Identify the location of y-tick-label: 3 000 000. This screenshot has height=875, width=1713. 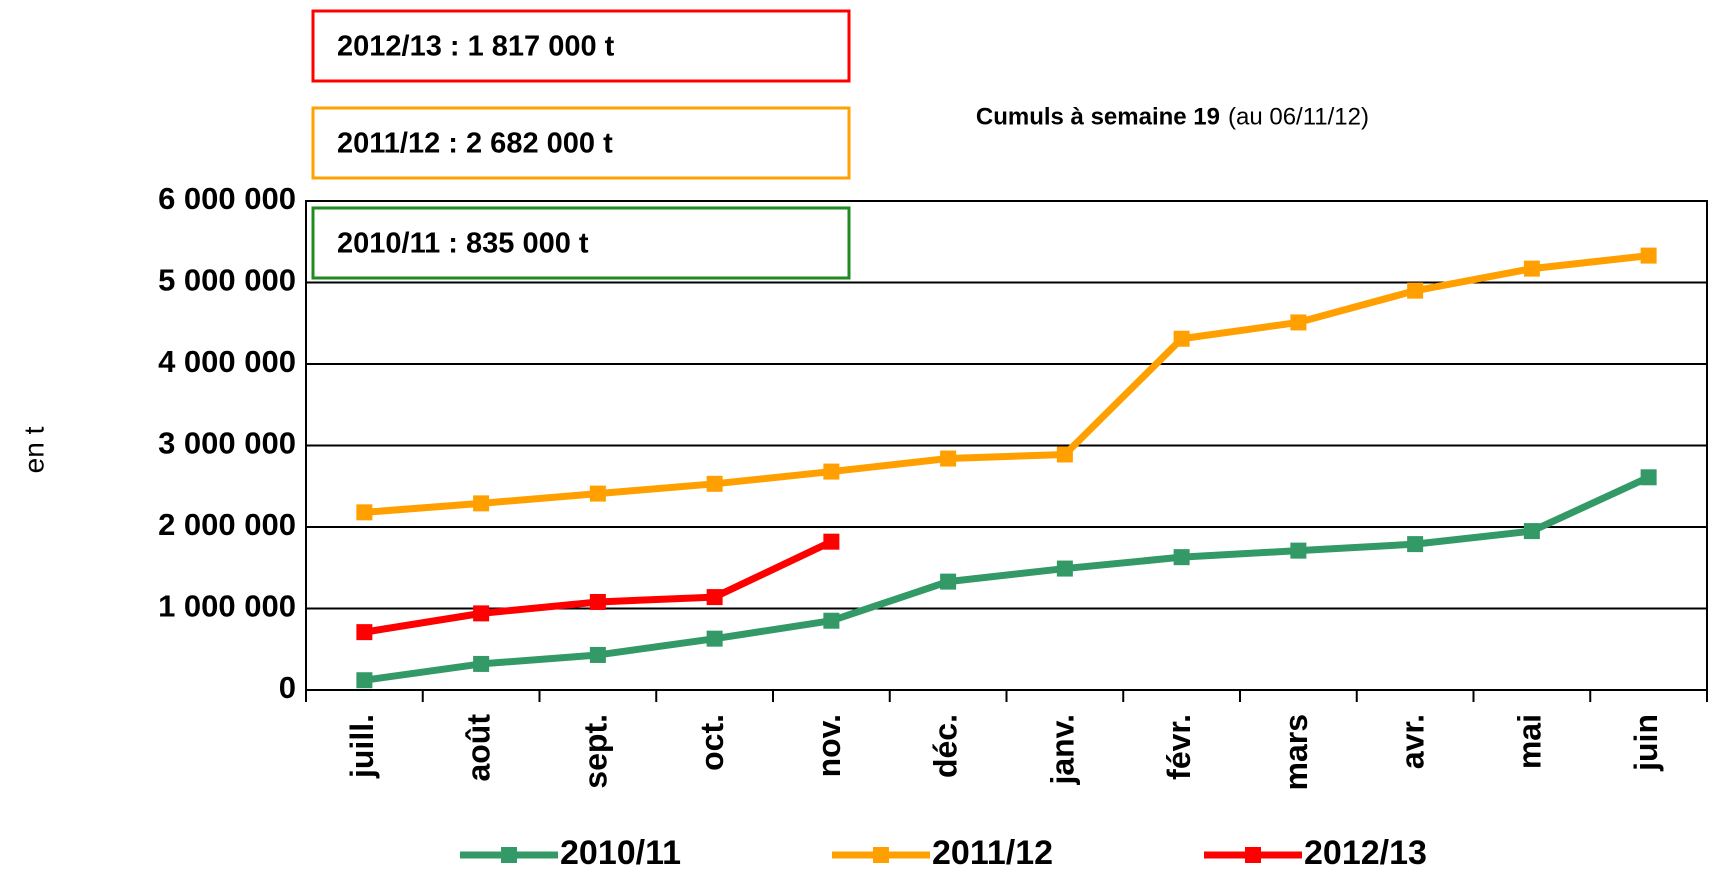
(227, 443).